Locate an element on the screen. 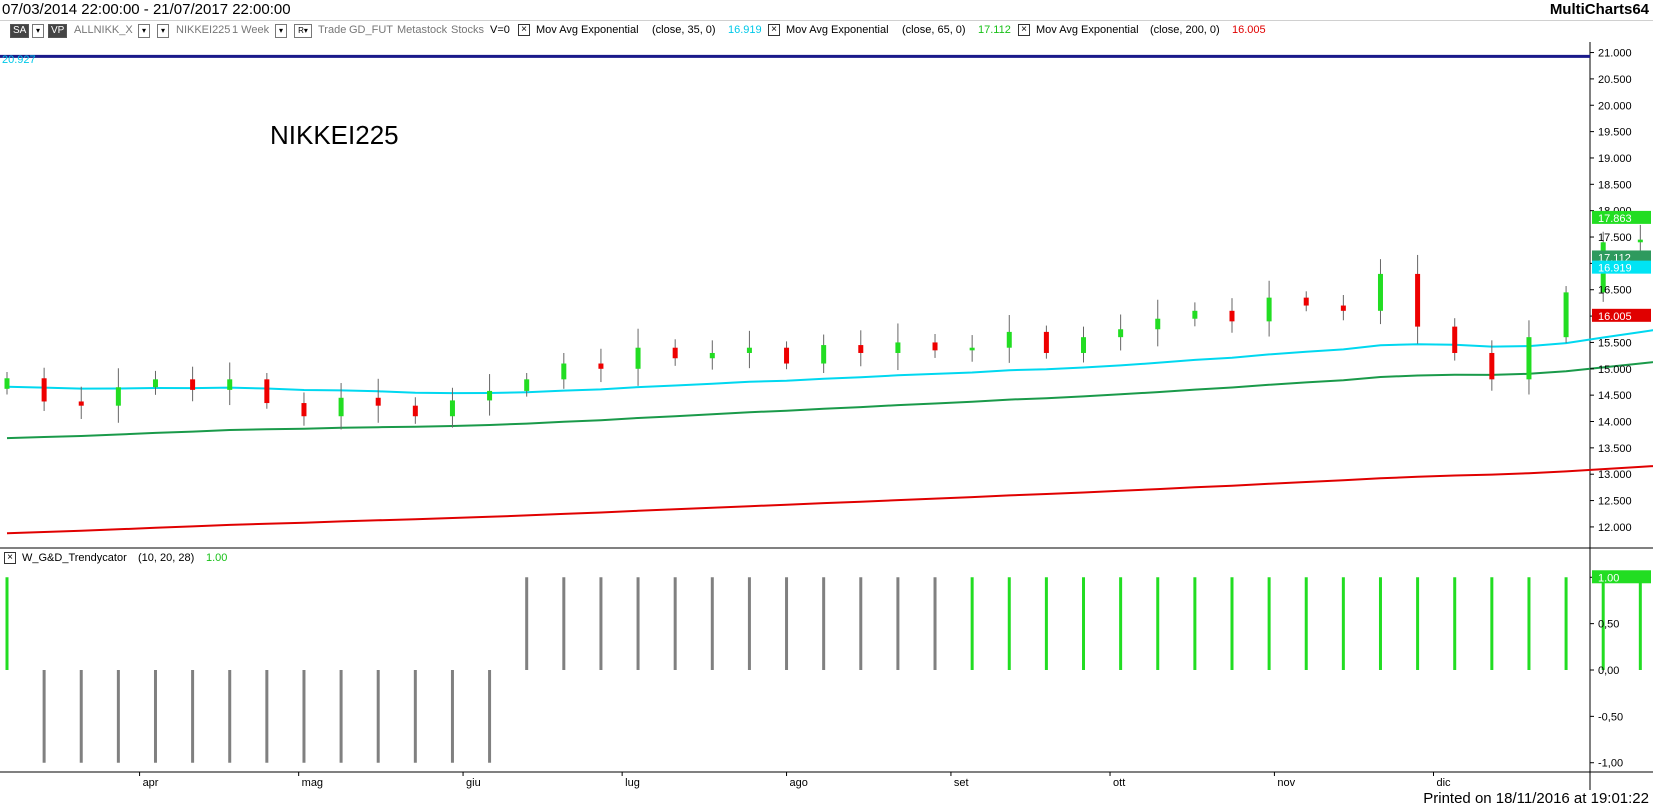 This screenshot has height=808, width=1653. price-tick-label: 18.500 is located at coordinates (1615, 185).